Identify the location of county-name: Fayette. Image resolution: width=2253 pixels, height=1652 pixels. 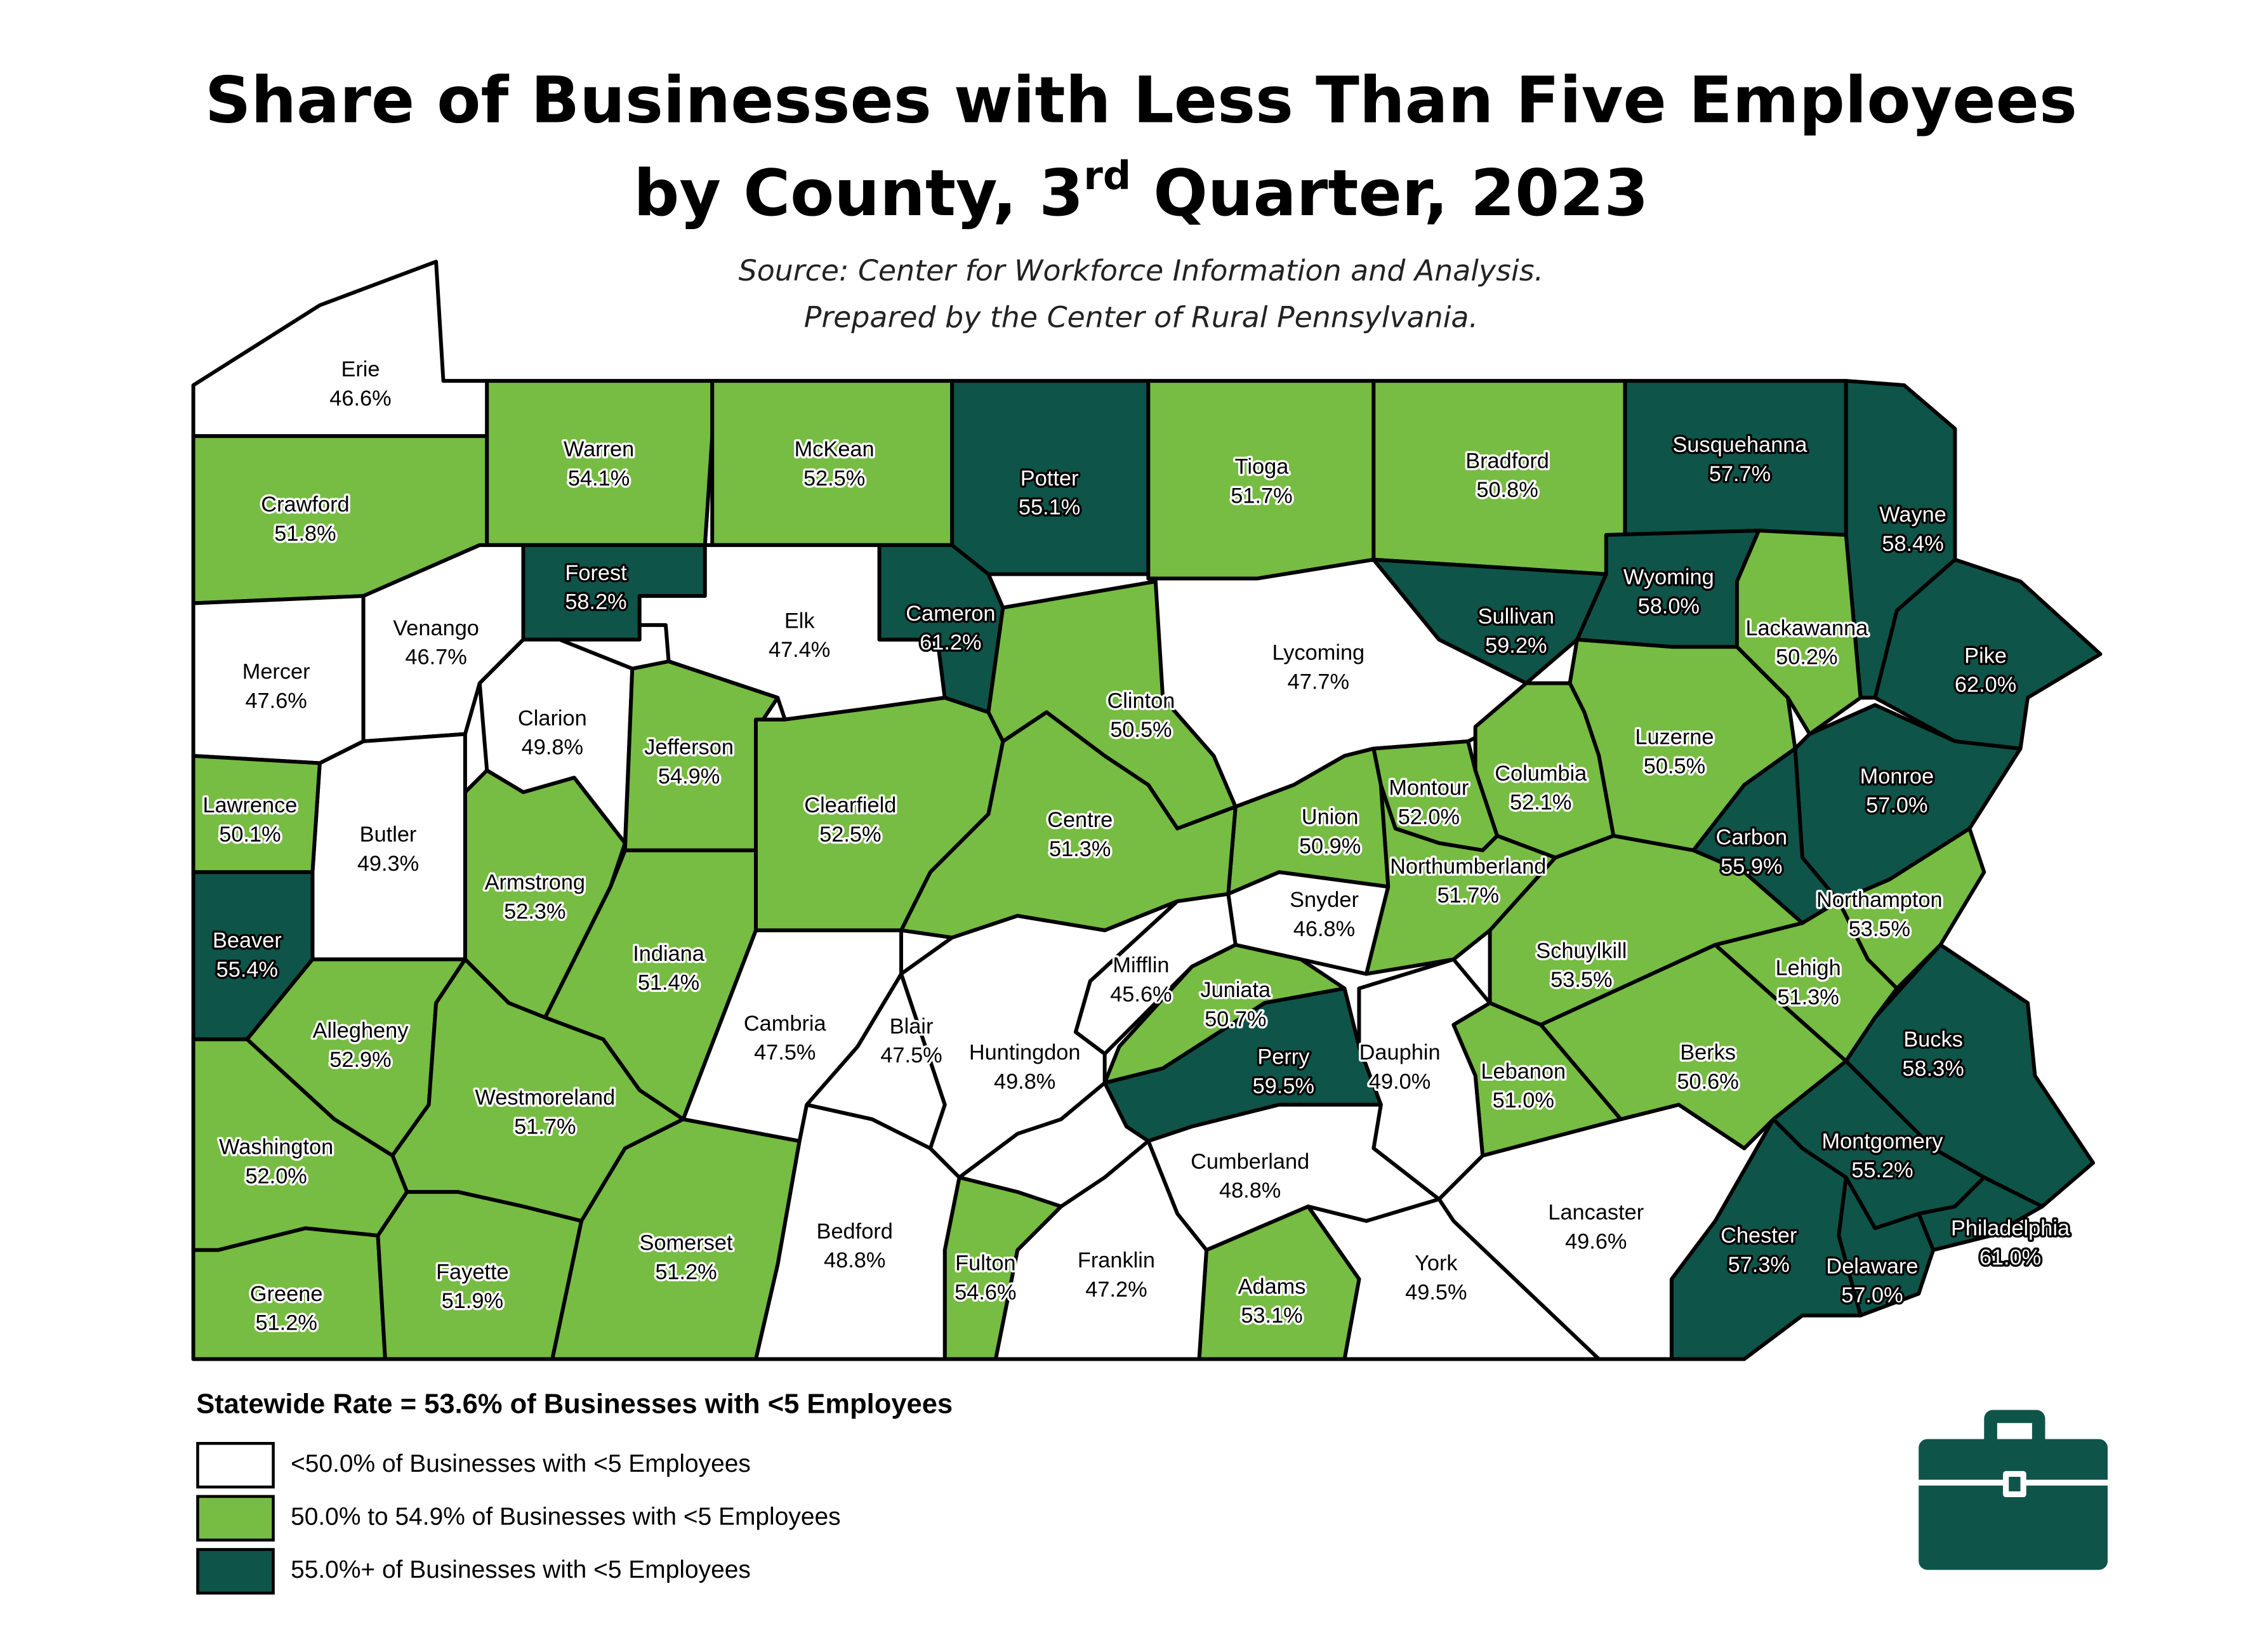
(472, 1272).